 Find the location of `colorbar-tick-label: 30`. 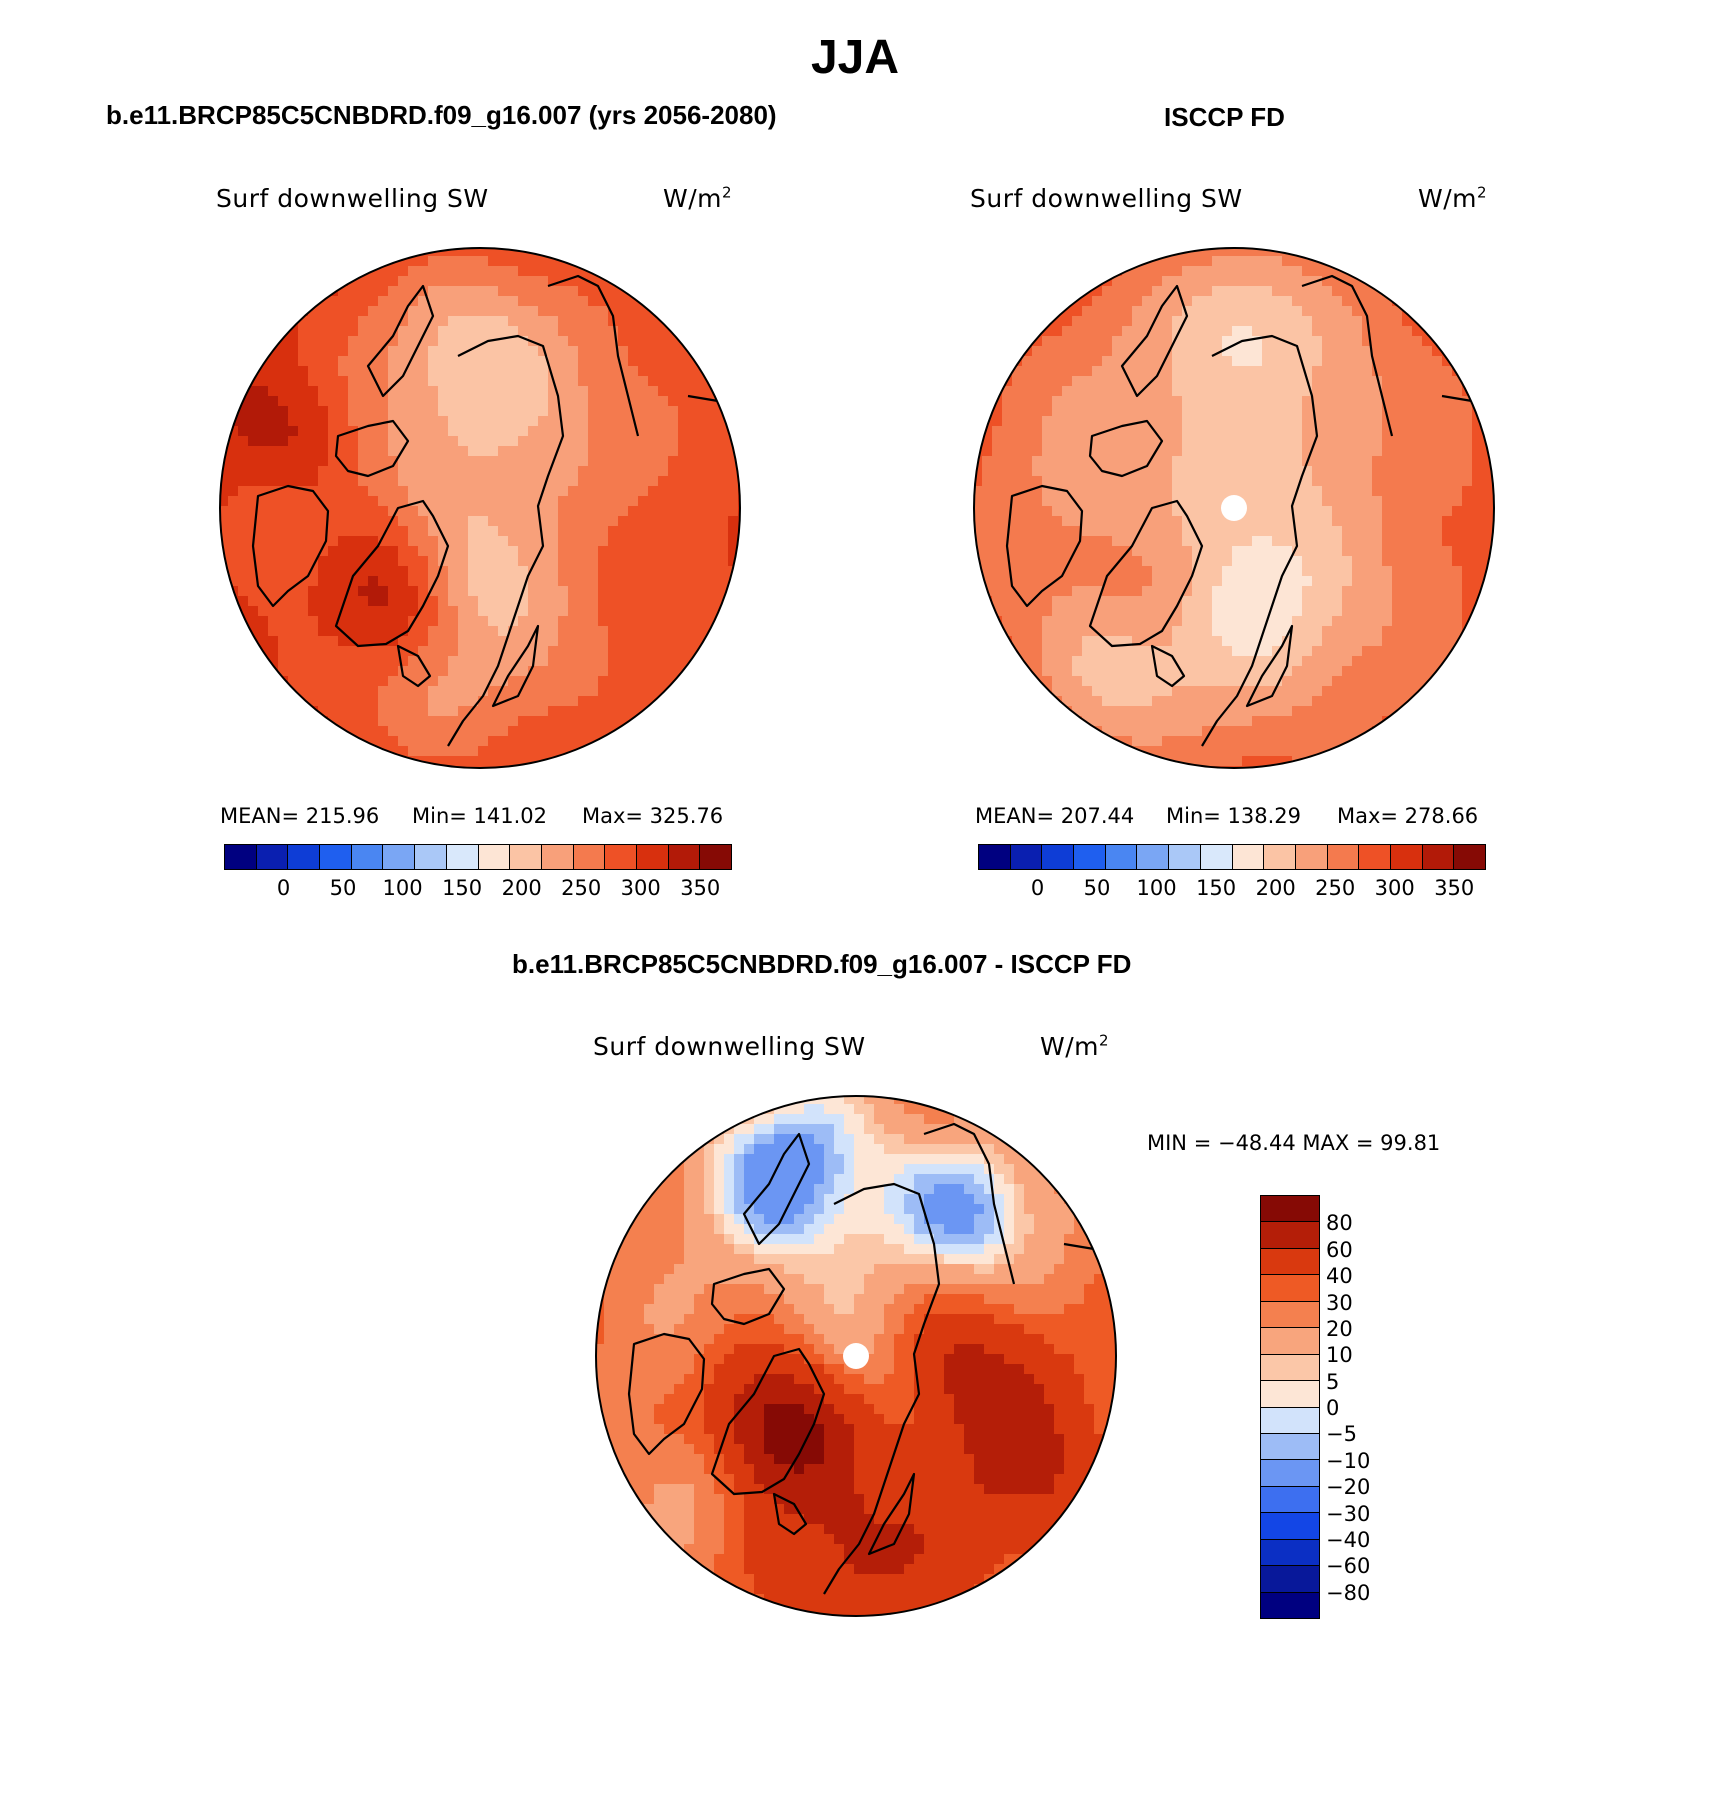

colorbar-tick-label: 30 is located at coordinates (1339, 1302).